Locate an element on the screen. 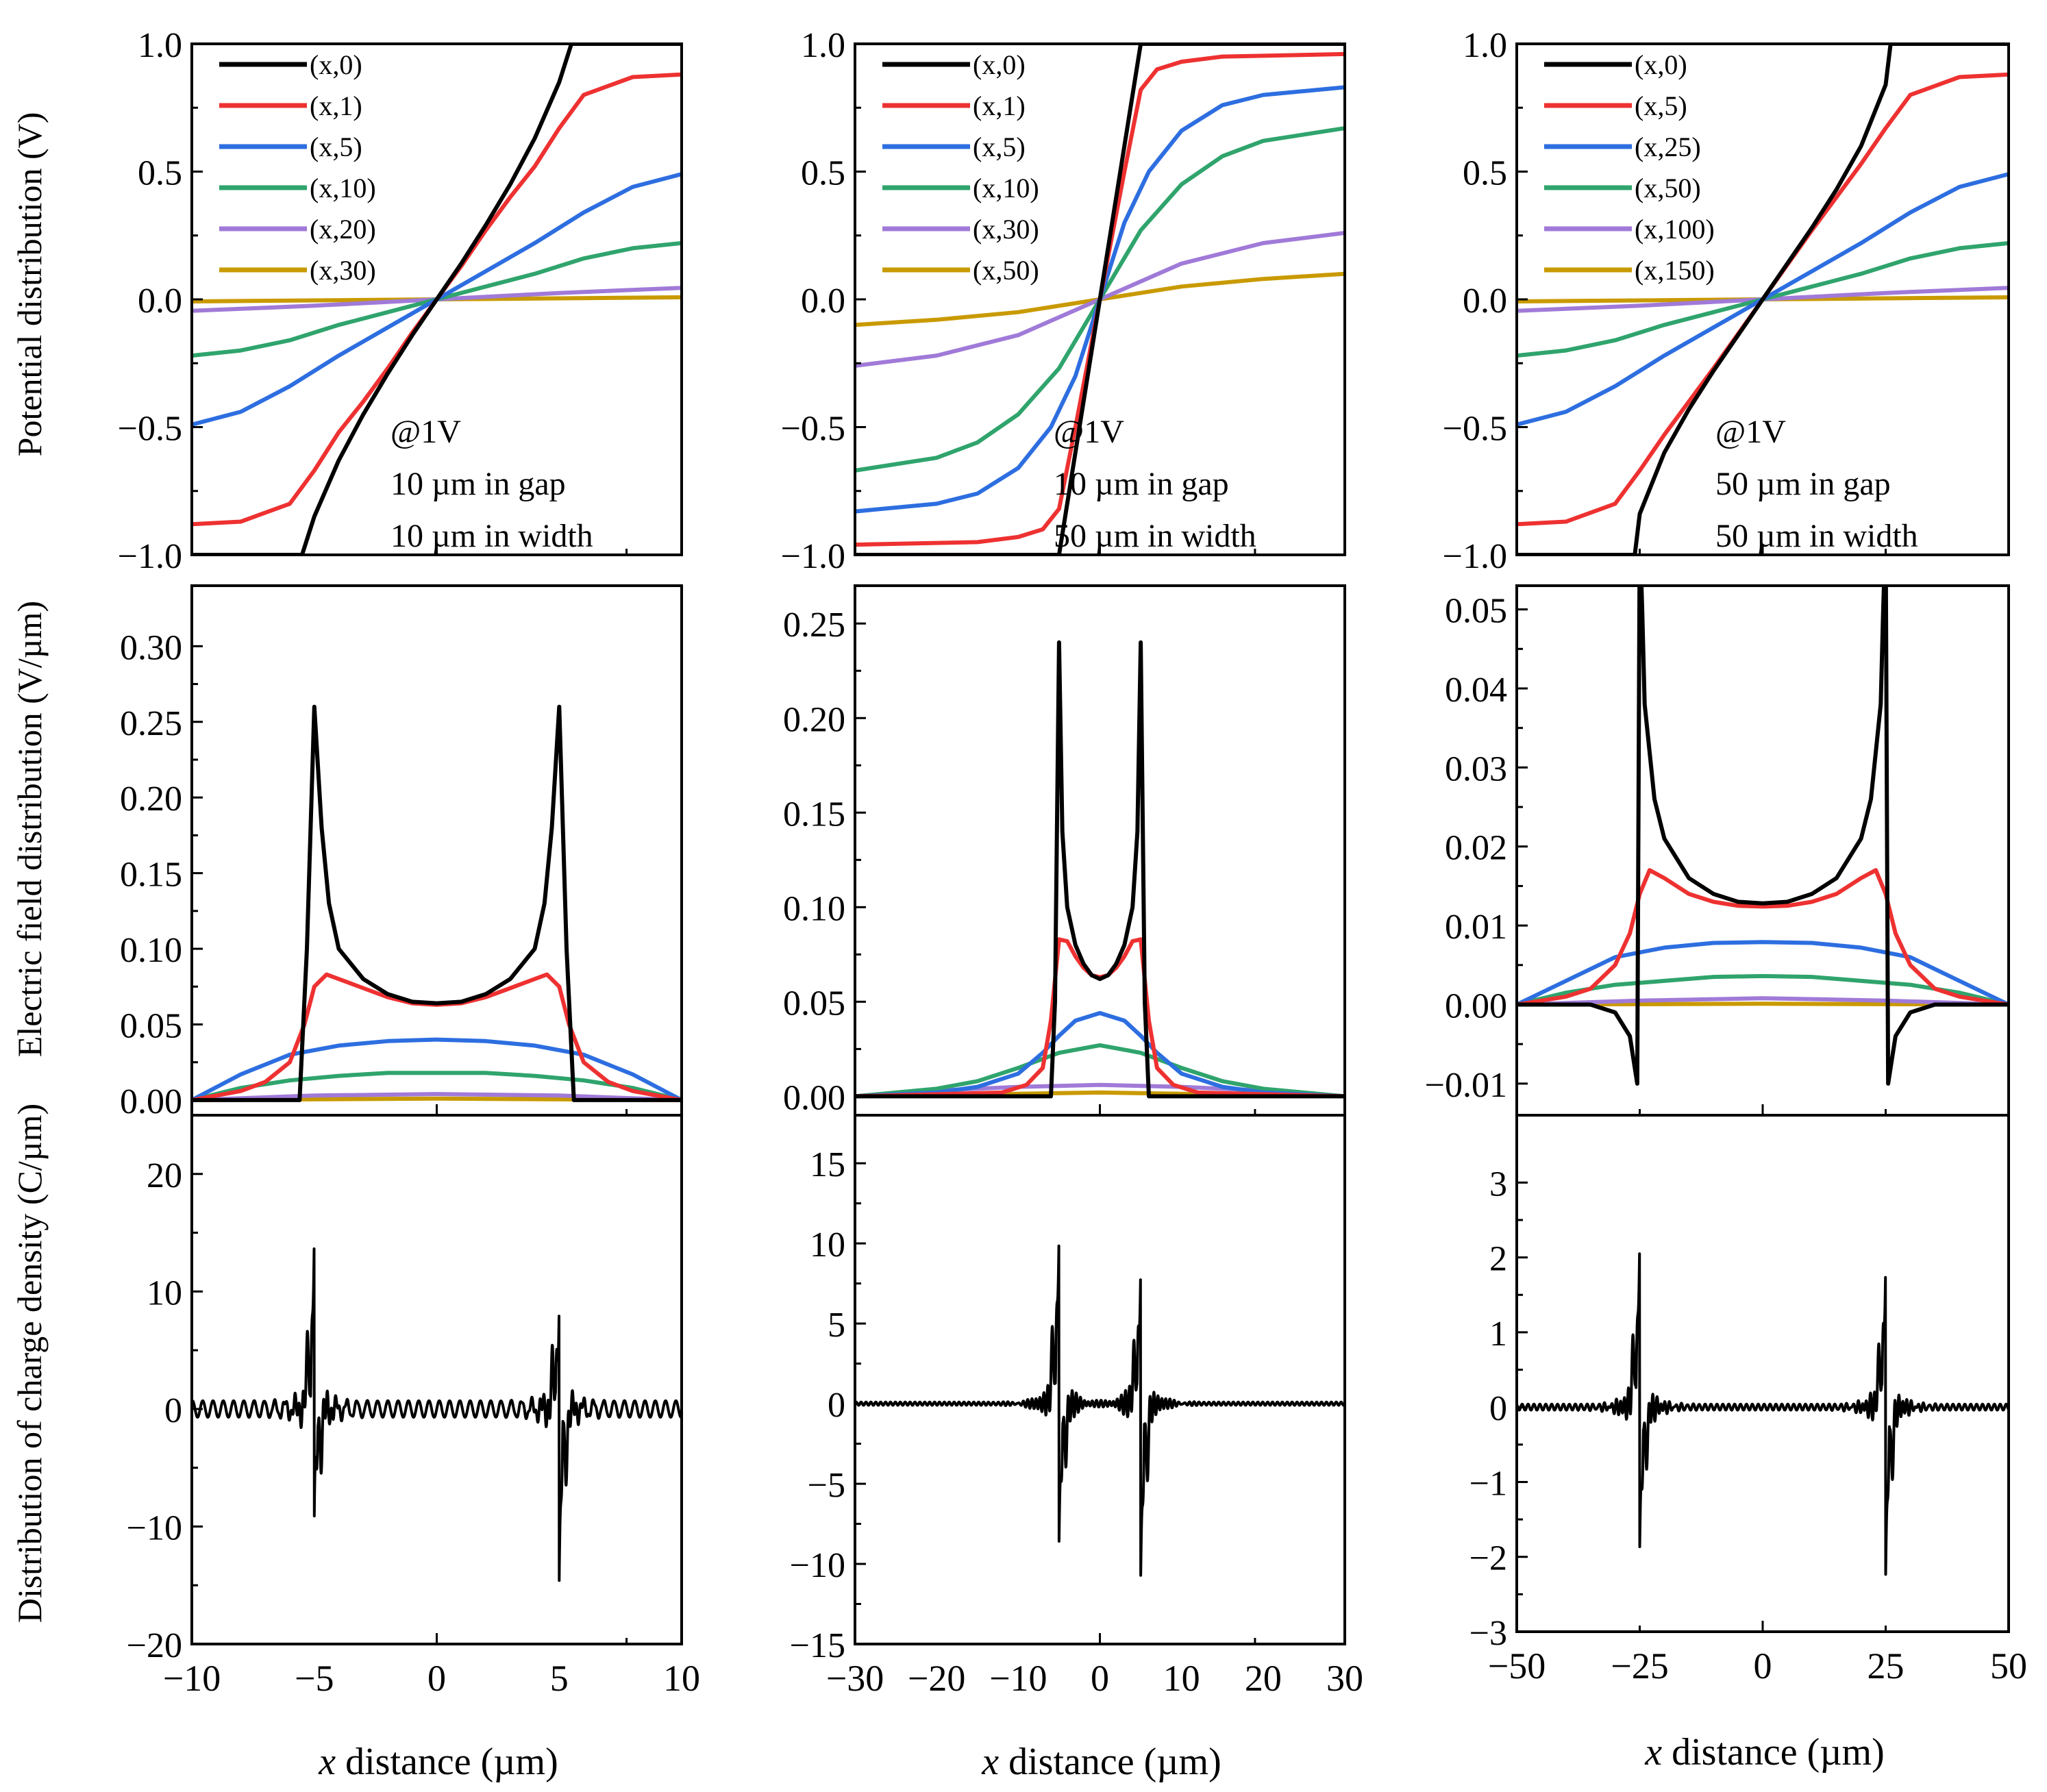  panel-charge-3: −3 −2 −1 0 1 2 3 −50 −25 0 25 50 is located at coordinates (1748, 1400).